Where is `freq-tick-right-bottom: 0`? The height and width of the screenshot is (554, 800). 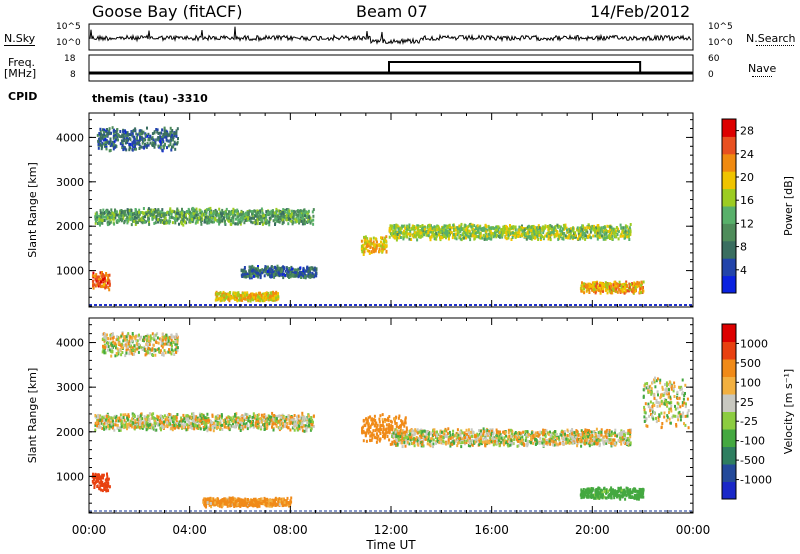 freq-tick-right-bottom: 0 is located at coordinates (711, 75).